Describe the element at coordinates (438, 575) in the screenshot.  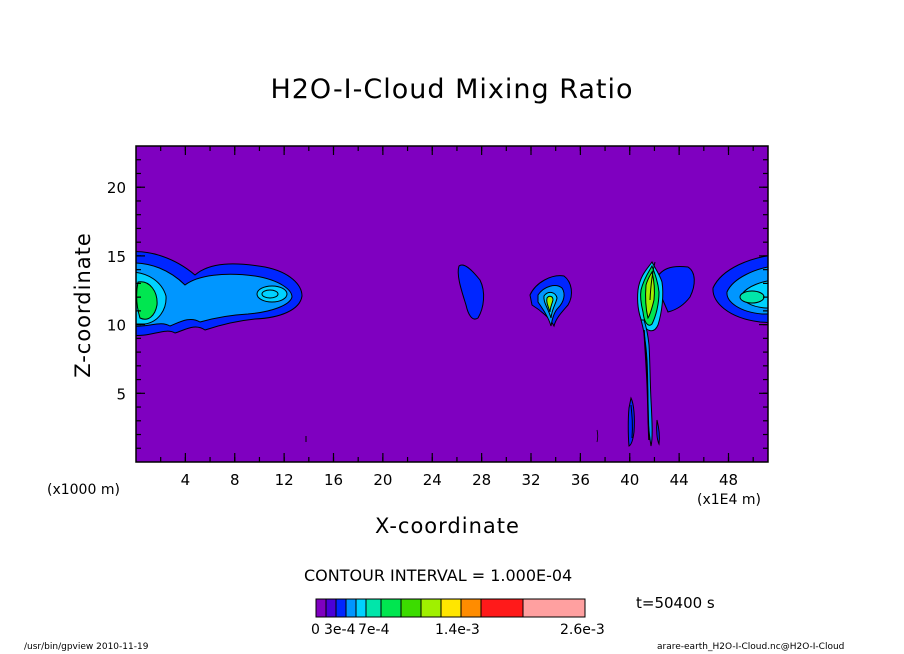
I see `contour-interval-label: CONTOUR INTERVAL = 1.000E-04` at that location.